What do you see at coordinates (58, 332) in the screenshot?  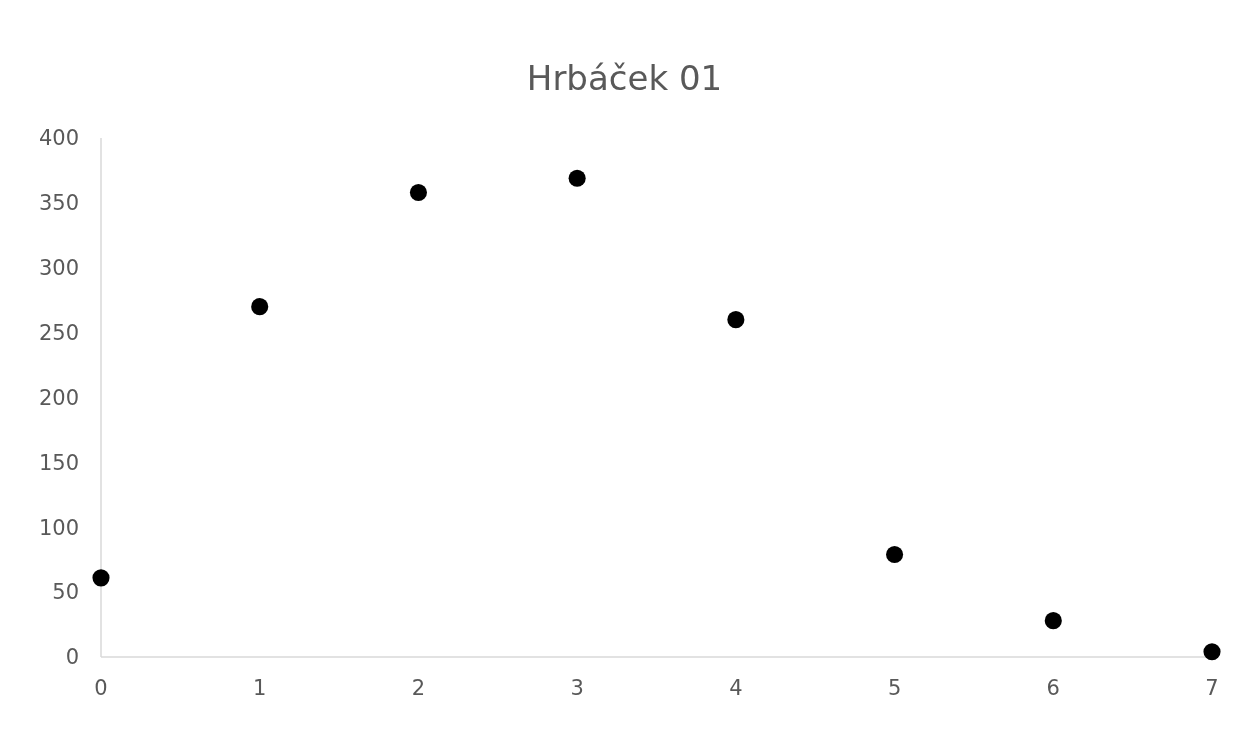 I see `y-tick-label: 250` at bounding box center [58, 332].